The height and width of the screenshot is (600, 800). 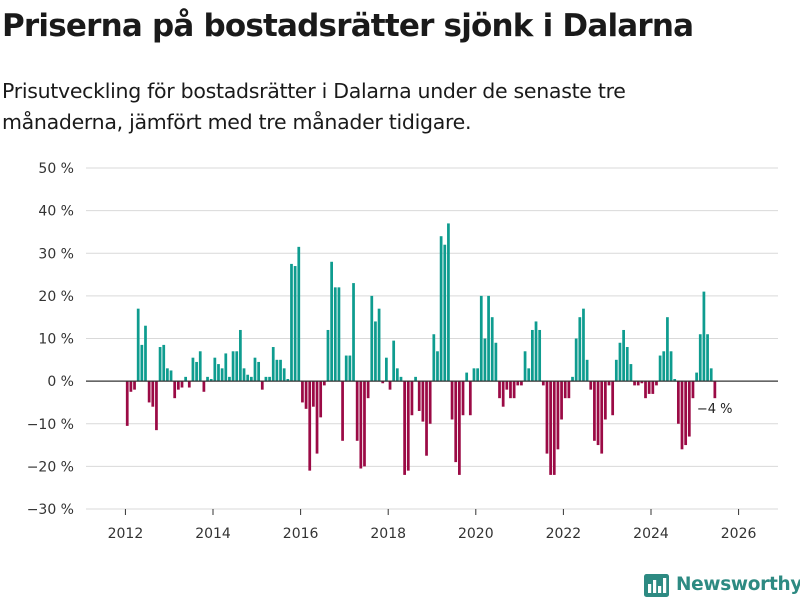 What do you see at coordinates (56, 169) in the screenshot?
I see `y-tick-label: 50 %` at bounding box center [56, 169].